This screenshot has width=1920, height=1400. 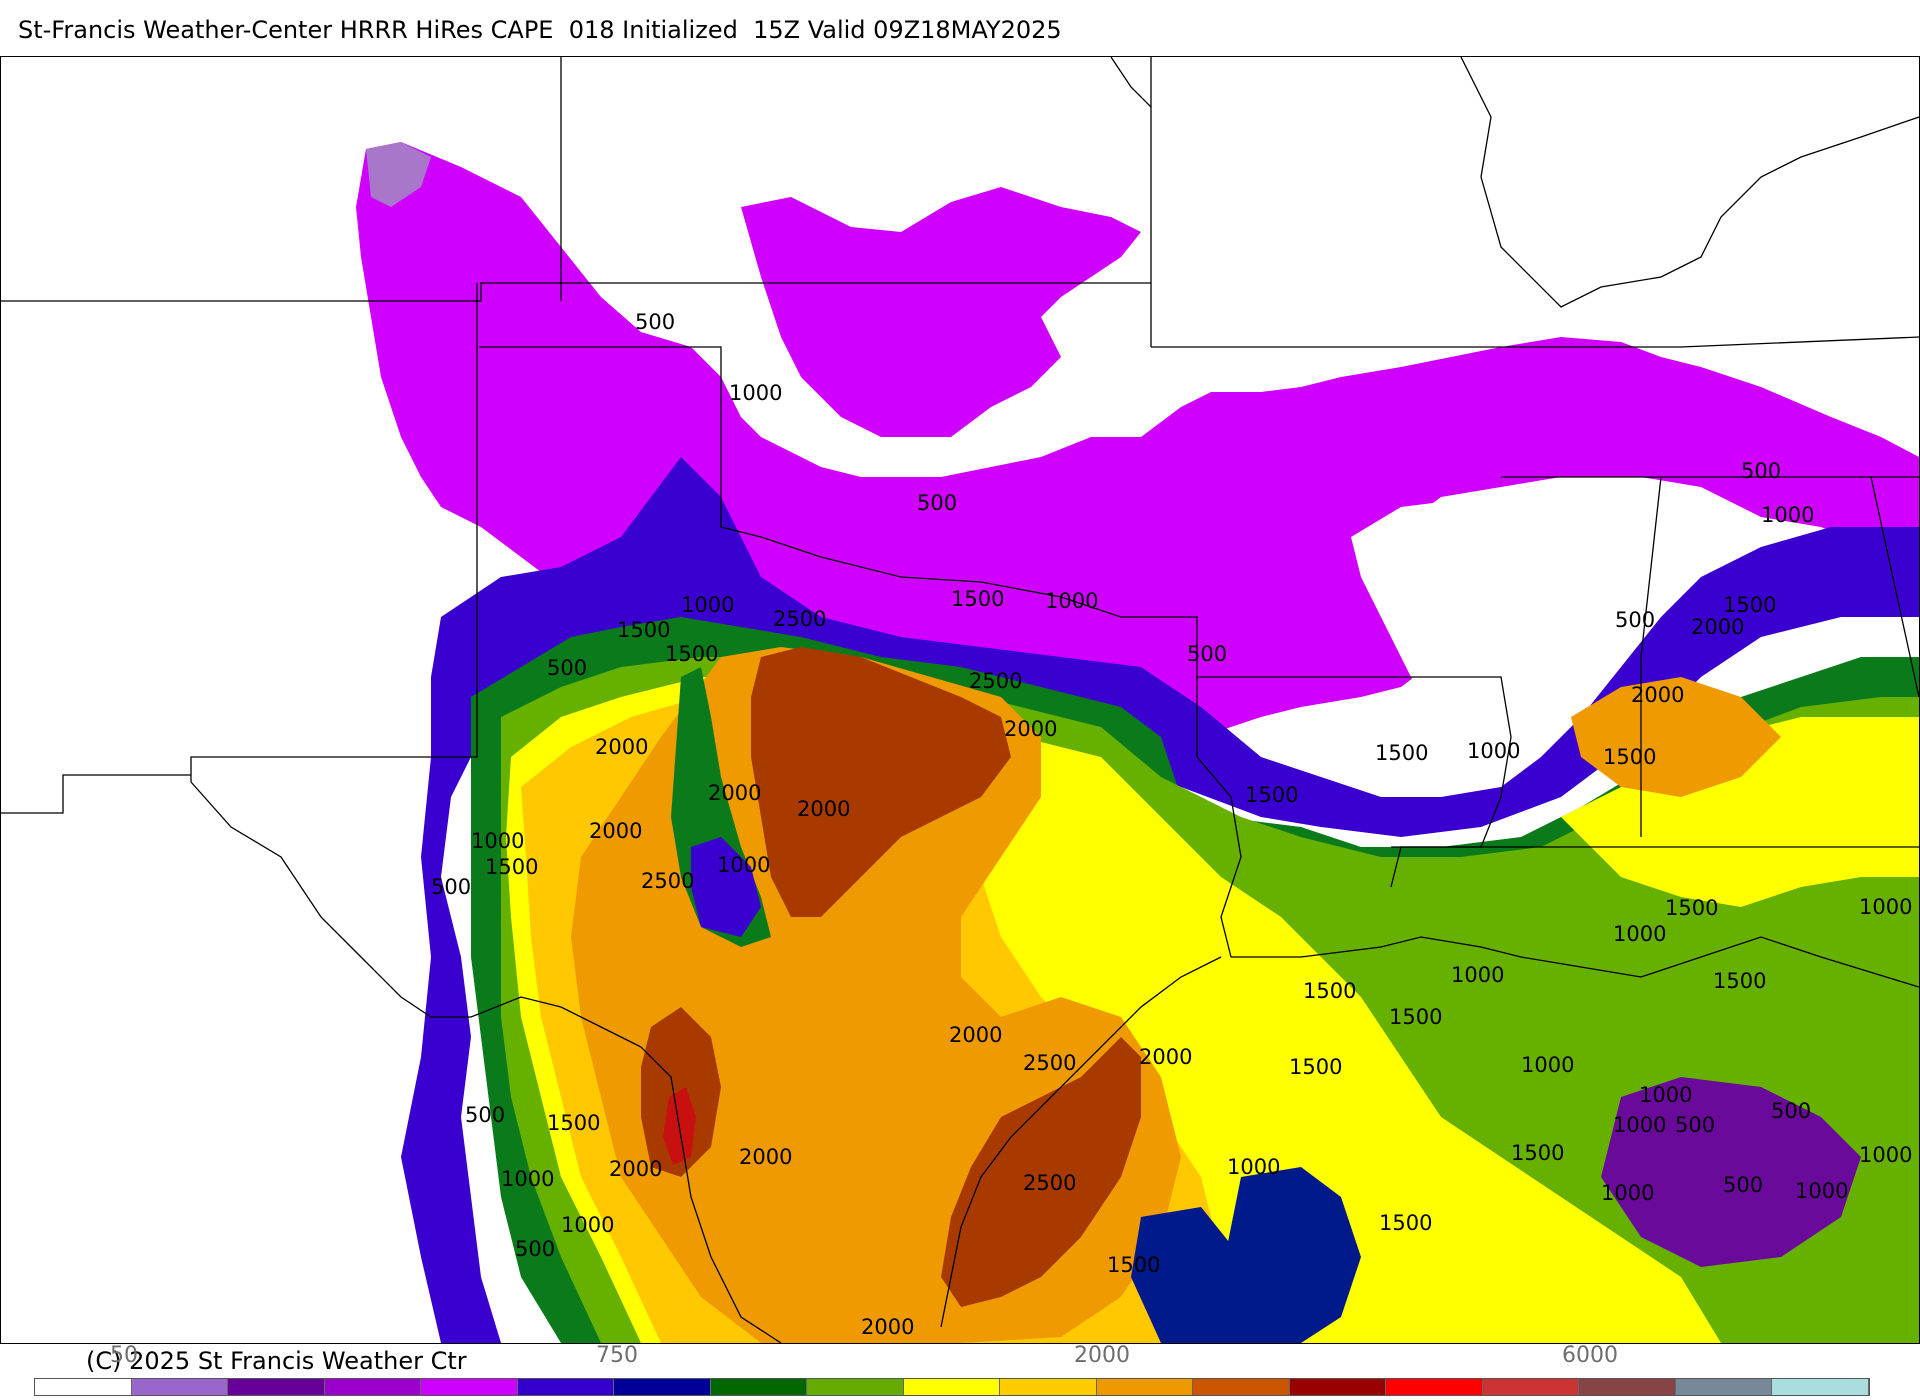 What do you see at coordinates (1501, 602) in the screenshot?
I see `cape-region-clear` at bounding box center [1501, 602].